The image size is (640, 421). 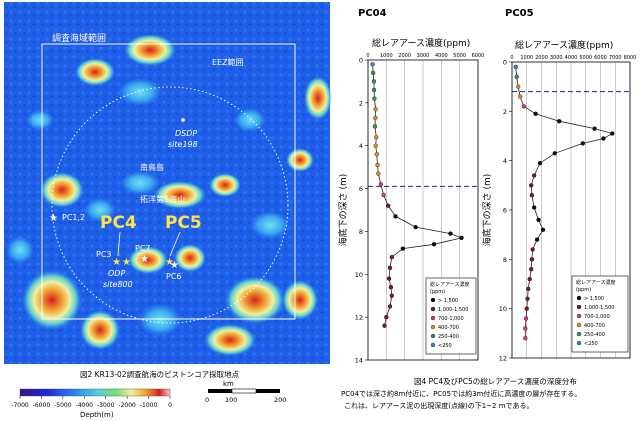 What do you see at coordinates (505, 112) in the screenshot?
I see `y-tick-label: 2` at bounding box center [505, 112].